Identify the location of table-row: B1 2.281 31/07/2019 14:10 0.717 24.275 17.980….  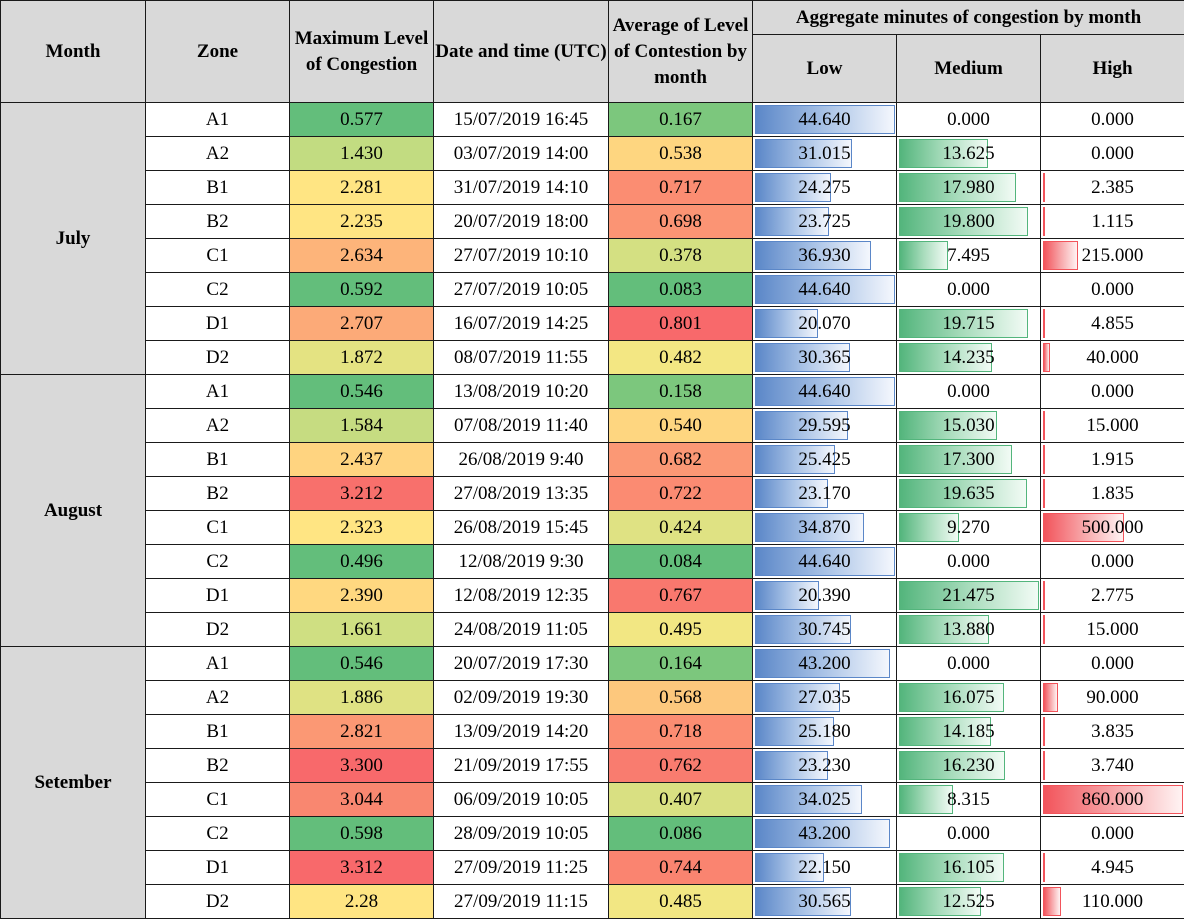
(592, 187).